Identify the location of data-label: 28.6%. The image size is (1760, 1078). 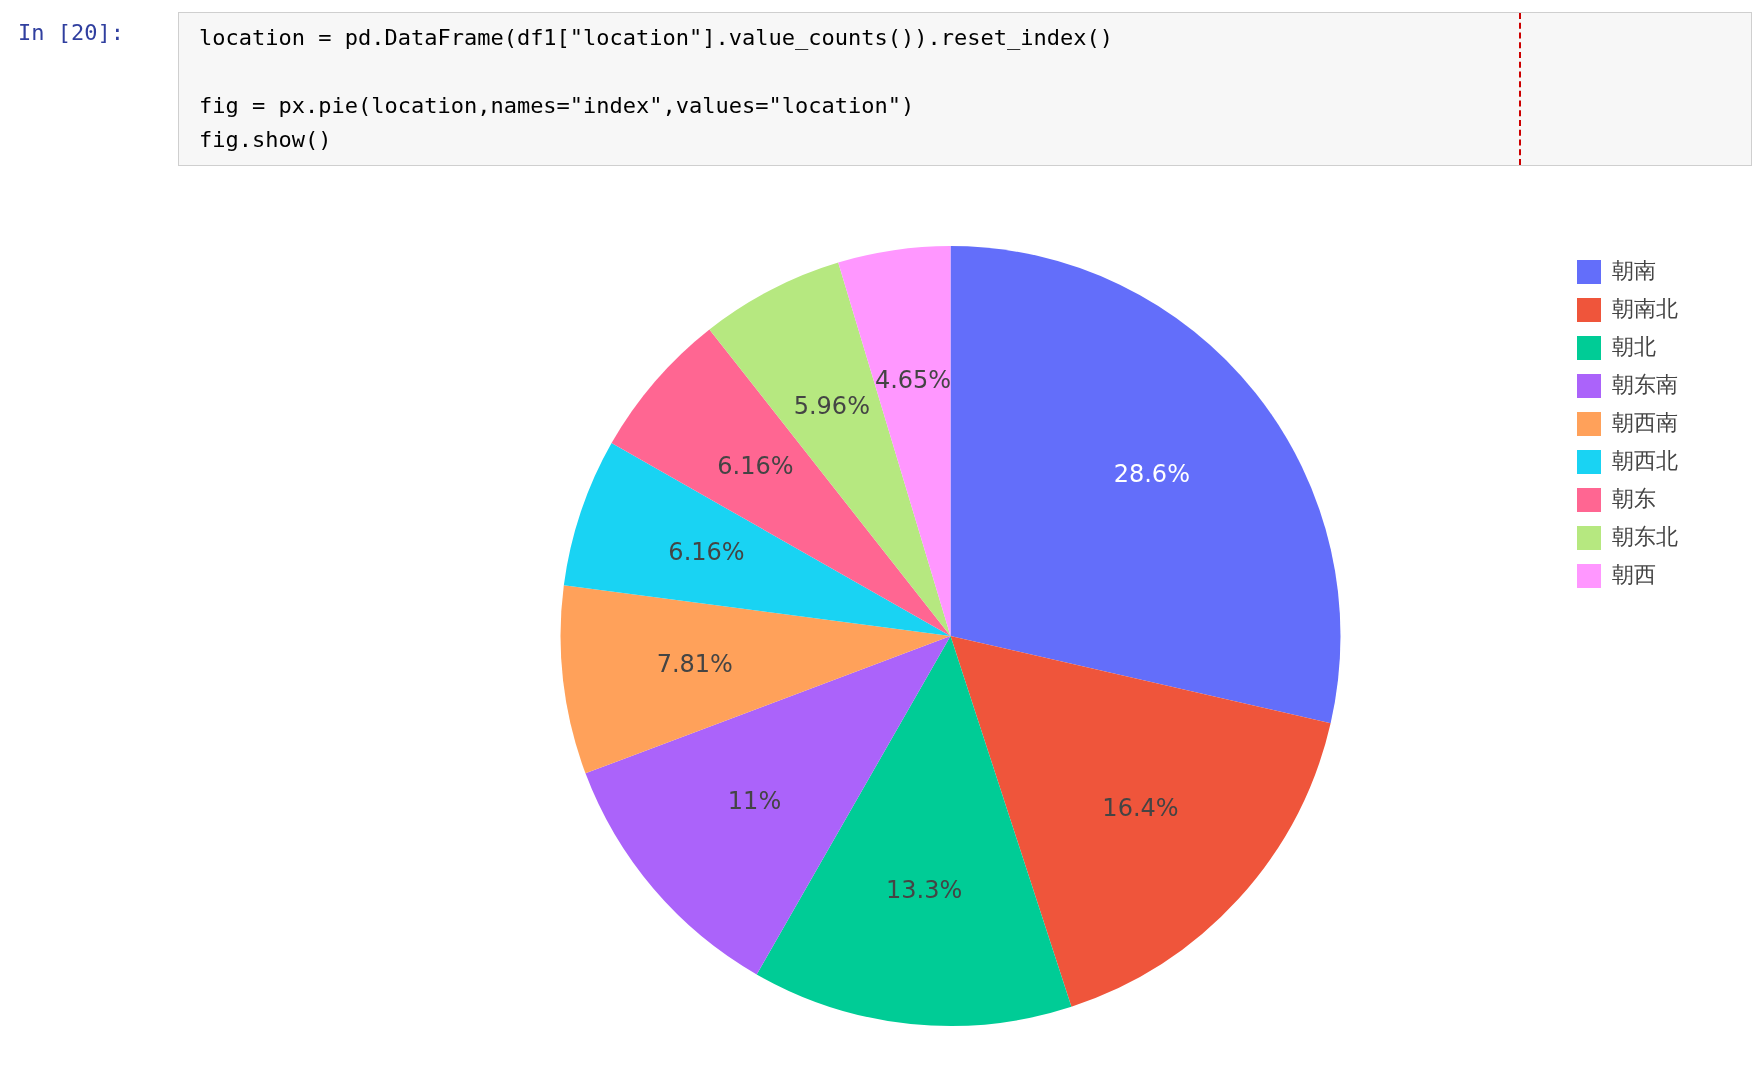
(1151, 473).